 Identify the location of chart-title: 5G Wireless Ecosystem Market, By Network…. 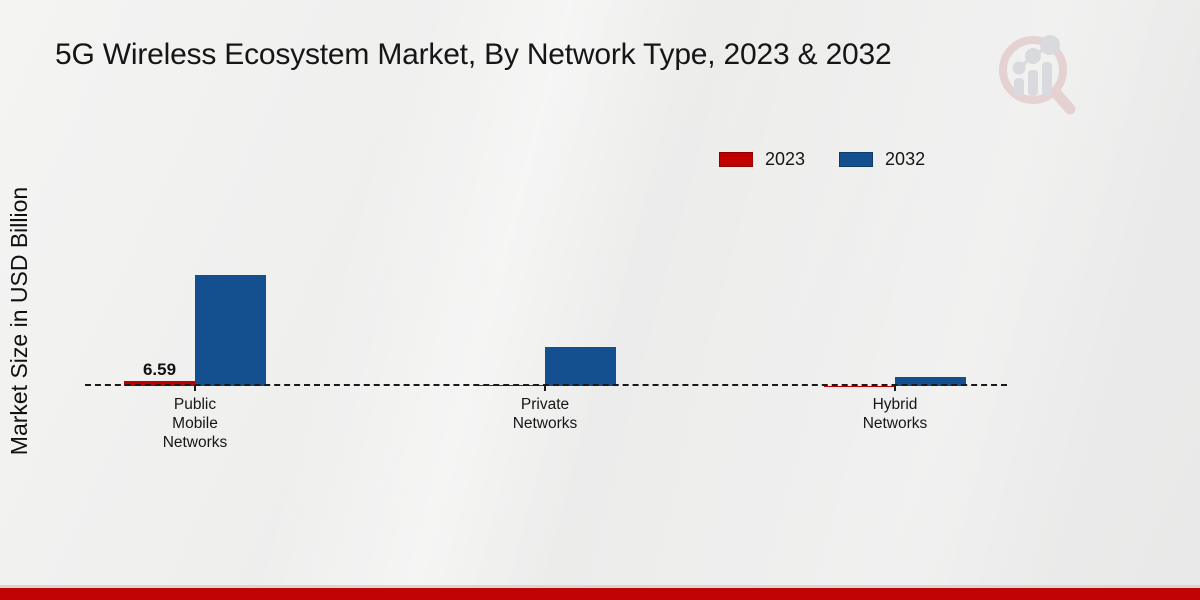
(473, 54).